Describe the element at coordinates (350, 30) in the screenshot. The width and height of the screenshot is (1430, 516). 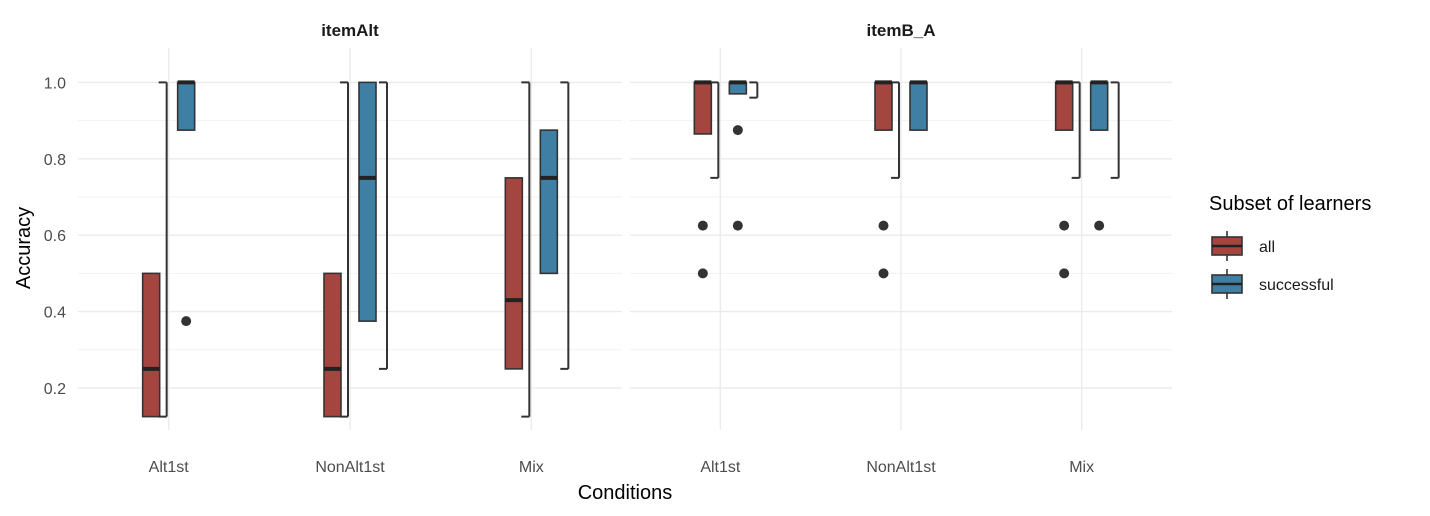
I see `facet-title-itemAlt: itemAlt` at that location.